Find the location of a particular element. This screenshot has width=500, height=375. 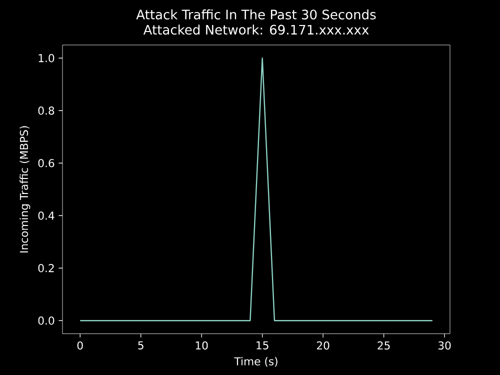

chart-title: Attack Traffic In The Past 30 Seconds is located at coordinates (256, 14).